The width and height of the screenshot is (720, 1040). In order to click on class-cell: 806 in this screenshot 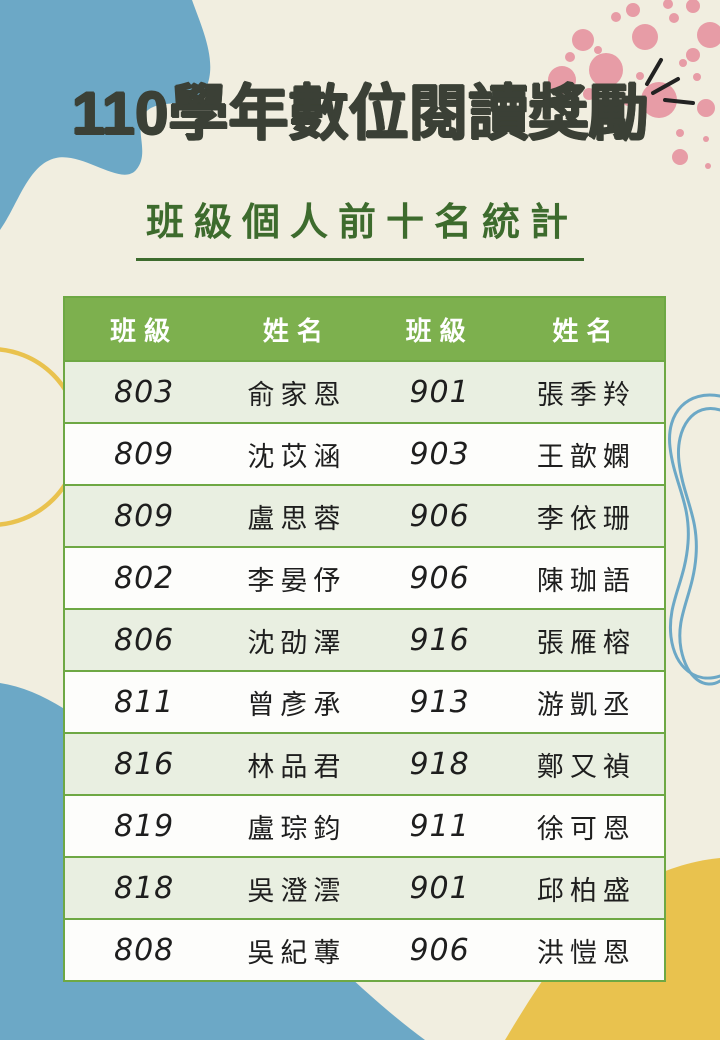, I will do `click(144, 639)`.